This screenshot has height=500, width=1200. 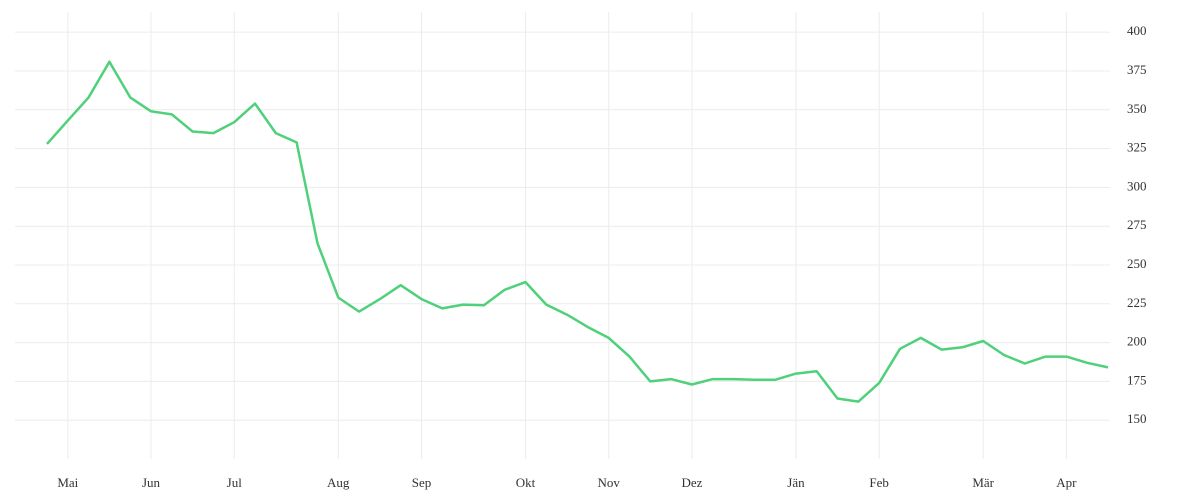 What do you see at coordinates (1137, 341) in the screenshot?
I see `y-tick-label: 200` at bounding box center [1137, 341].